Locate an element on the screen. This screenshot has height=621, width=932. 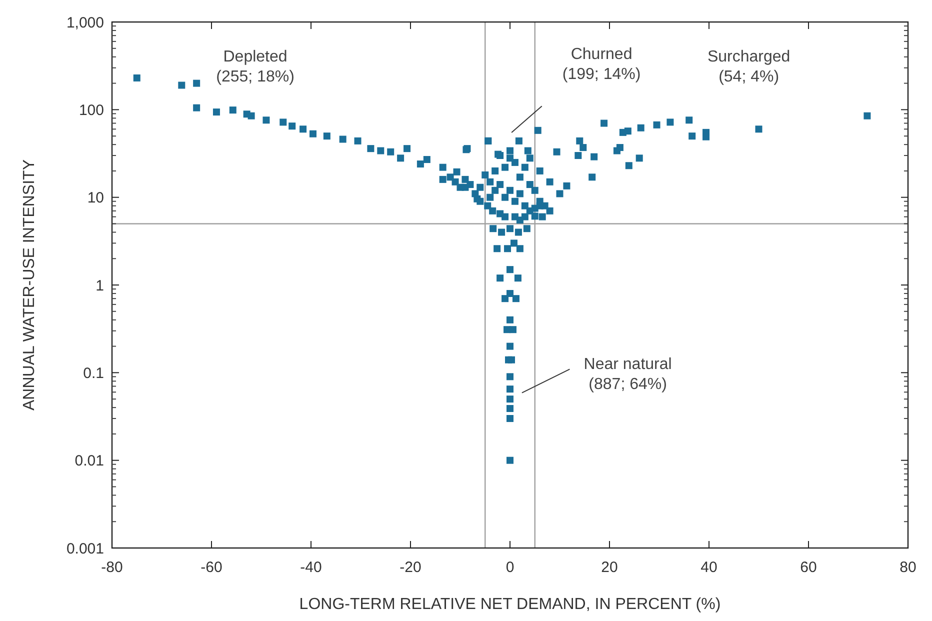
y-axis-title: ANNUAL WATER-USE INTENSITY is located at coordinates (29, 284).